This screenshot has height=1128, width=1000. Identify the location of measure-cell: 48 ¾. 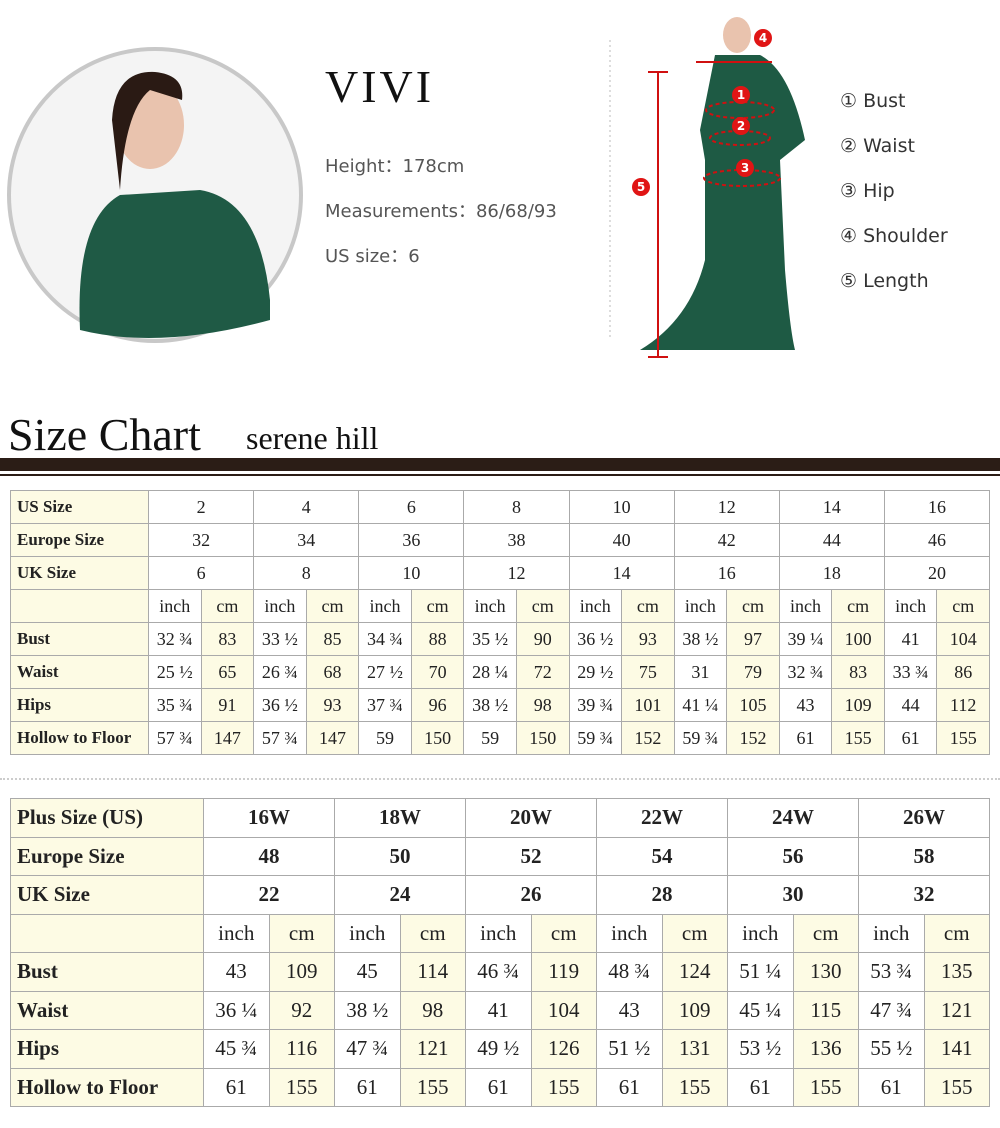
(629, 972).